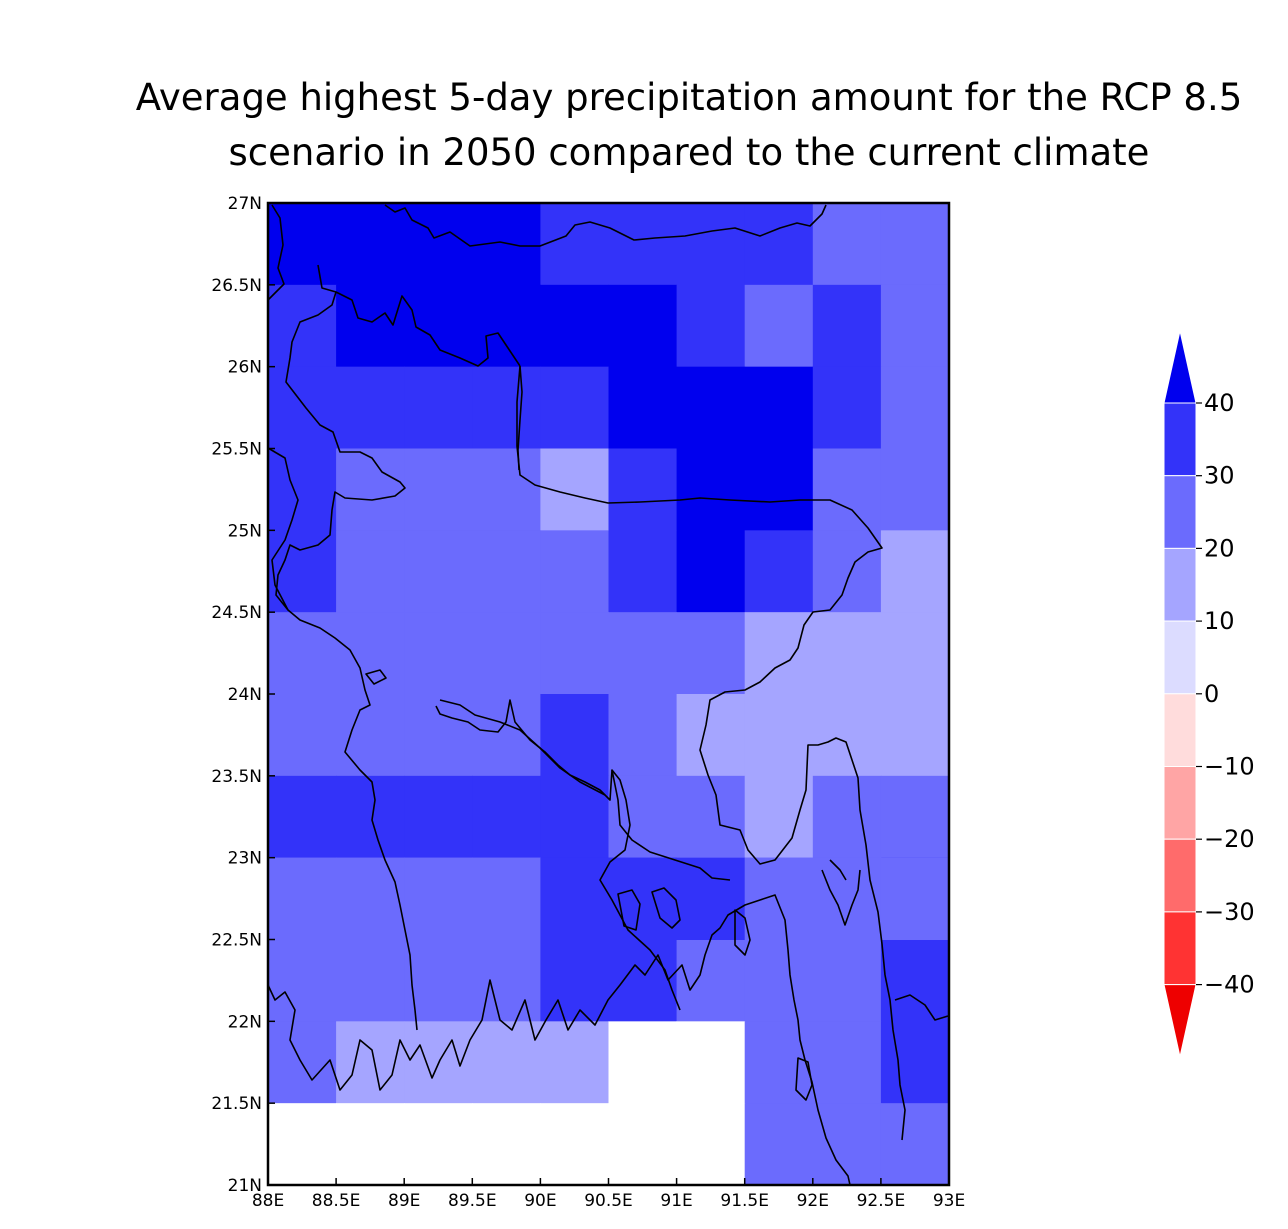 The height and width of the screenshot is (1229, 1288). I want to click on y-tick-label: 23.5N, so click(236, 777).